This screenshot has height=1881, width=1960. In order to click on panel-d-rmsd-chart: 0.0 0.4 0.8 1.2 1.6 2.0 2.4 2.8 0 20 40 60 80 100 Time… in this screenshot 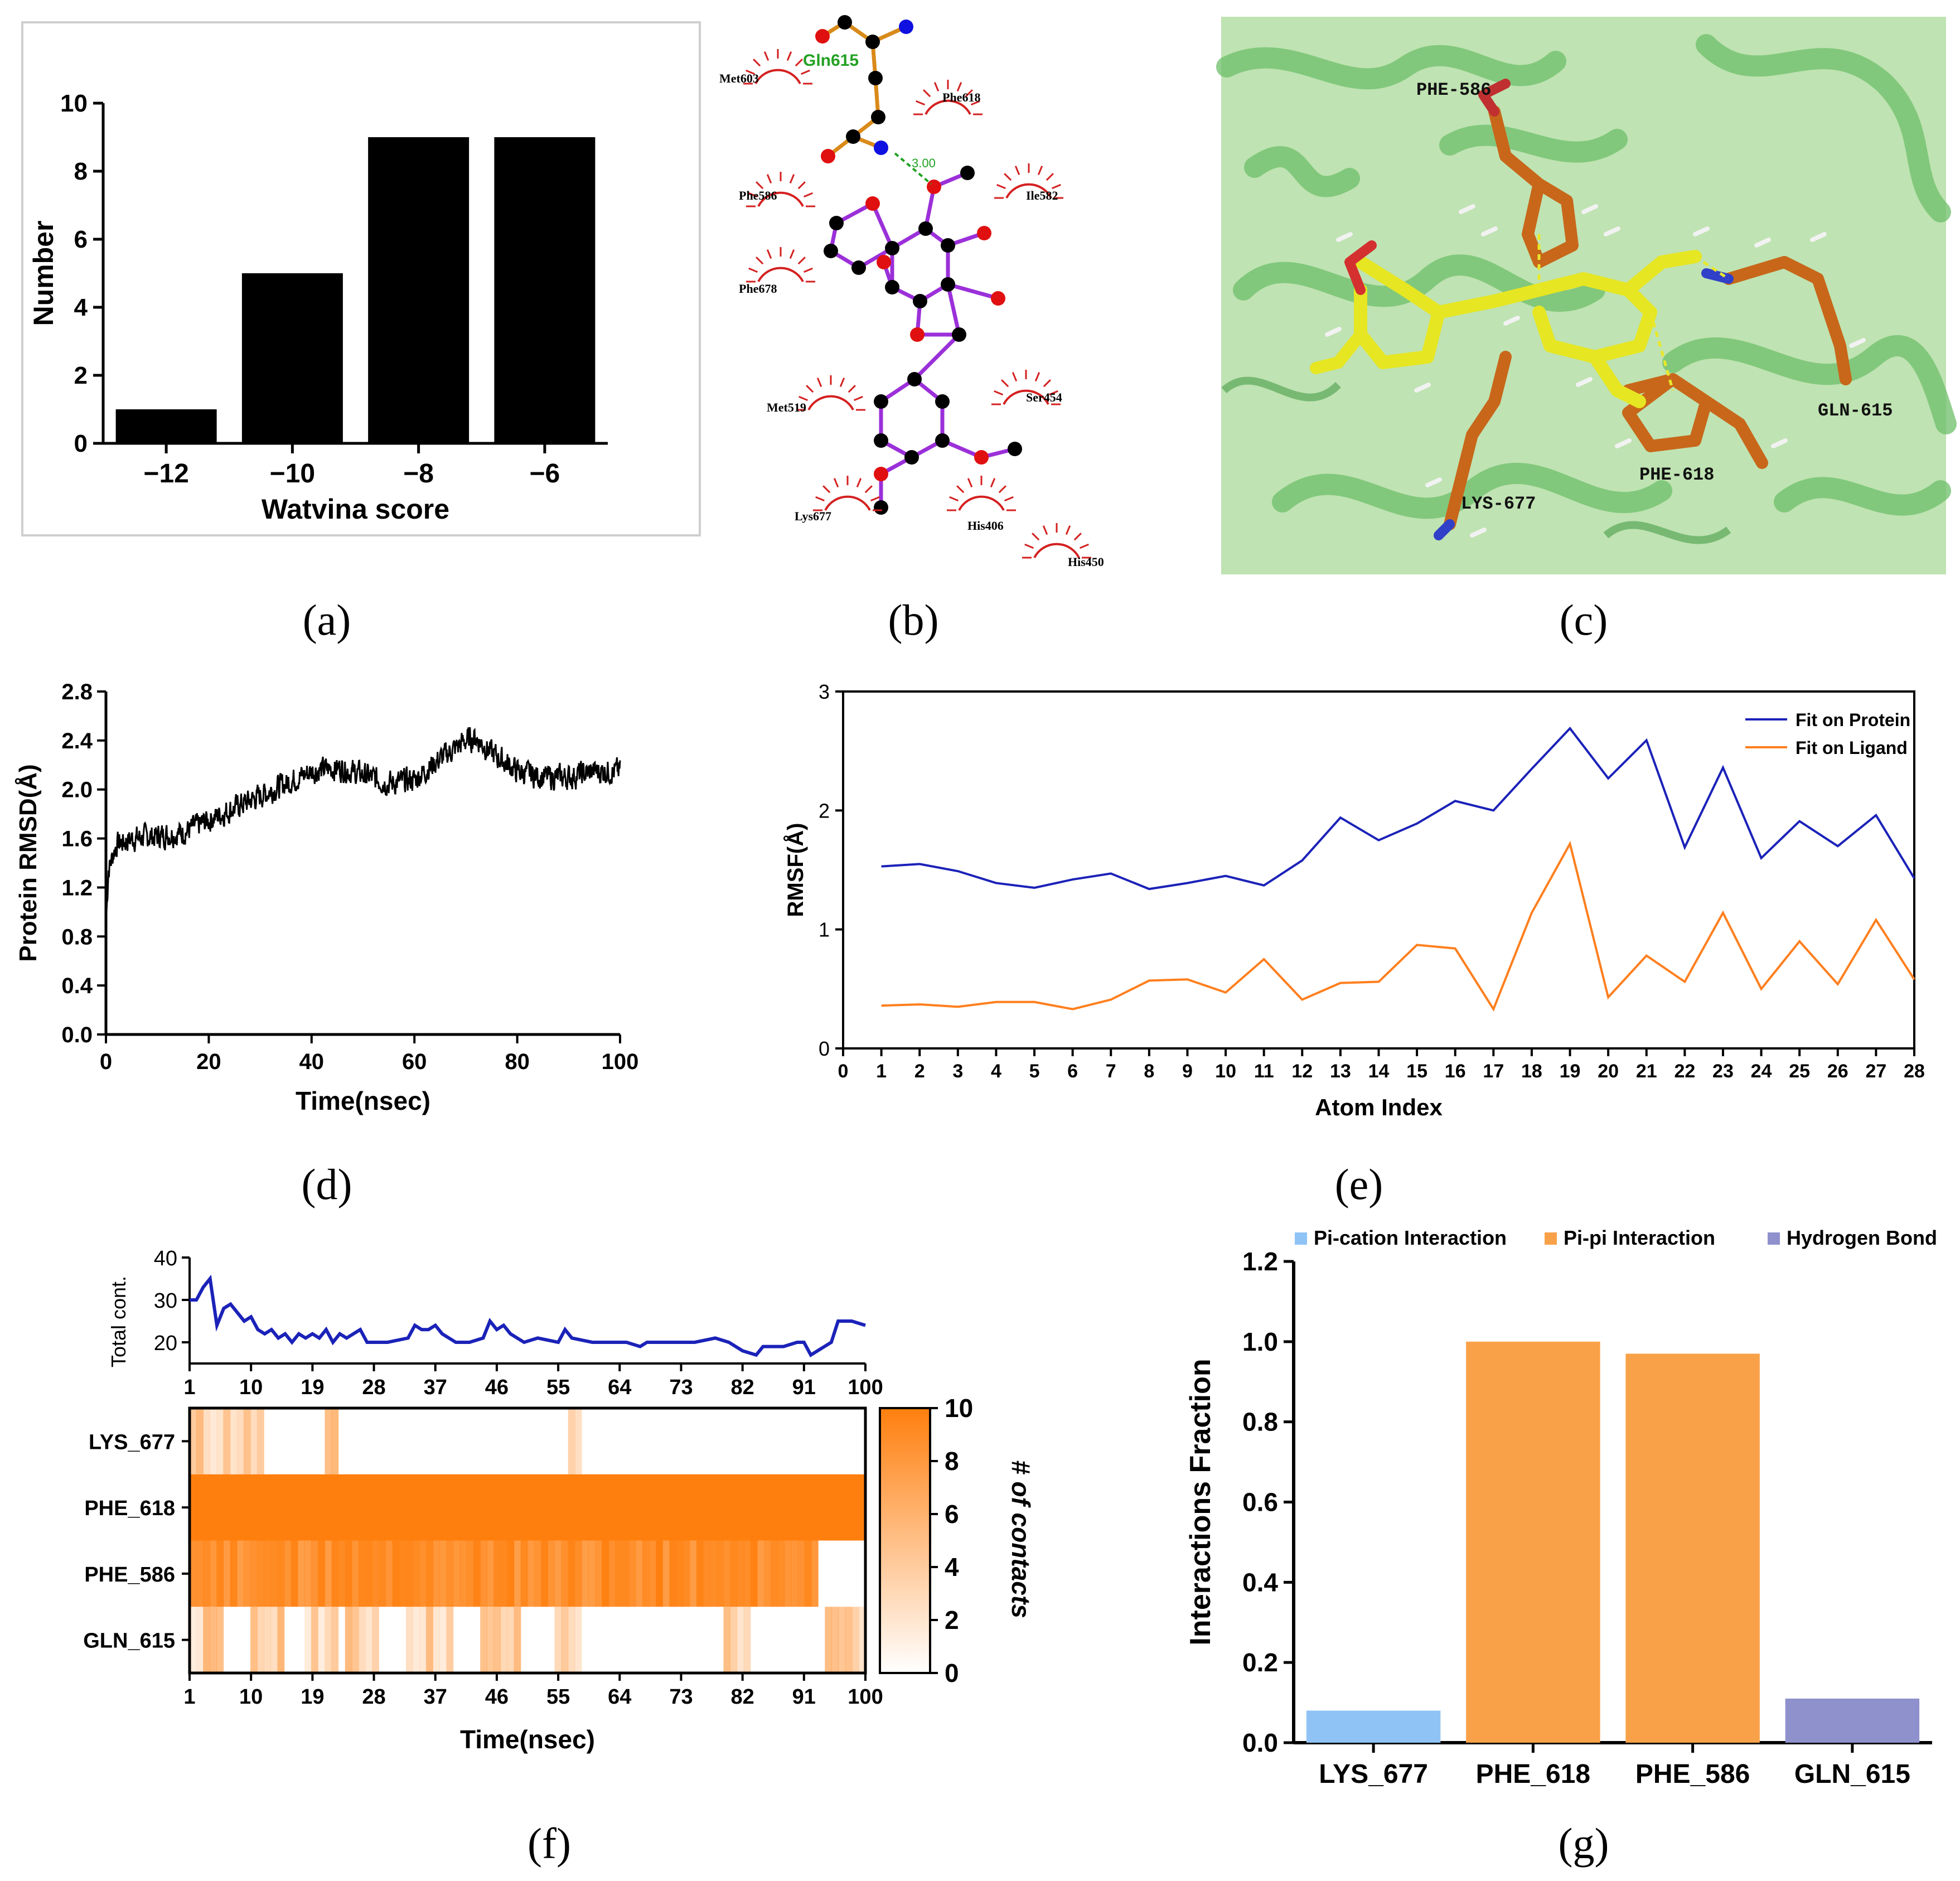, I will do `click(326, 897)`.